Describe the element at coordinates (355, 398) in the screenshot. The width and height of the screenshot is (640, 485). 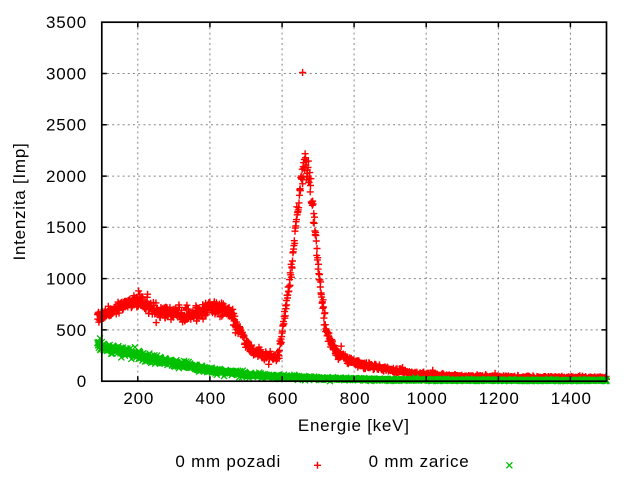
I see `svg-text: 800` at that location.